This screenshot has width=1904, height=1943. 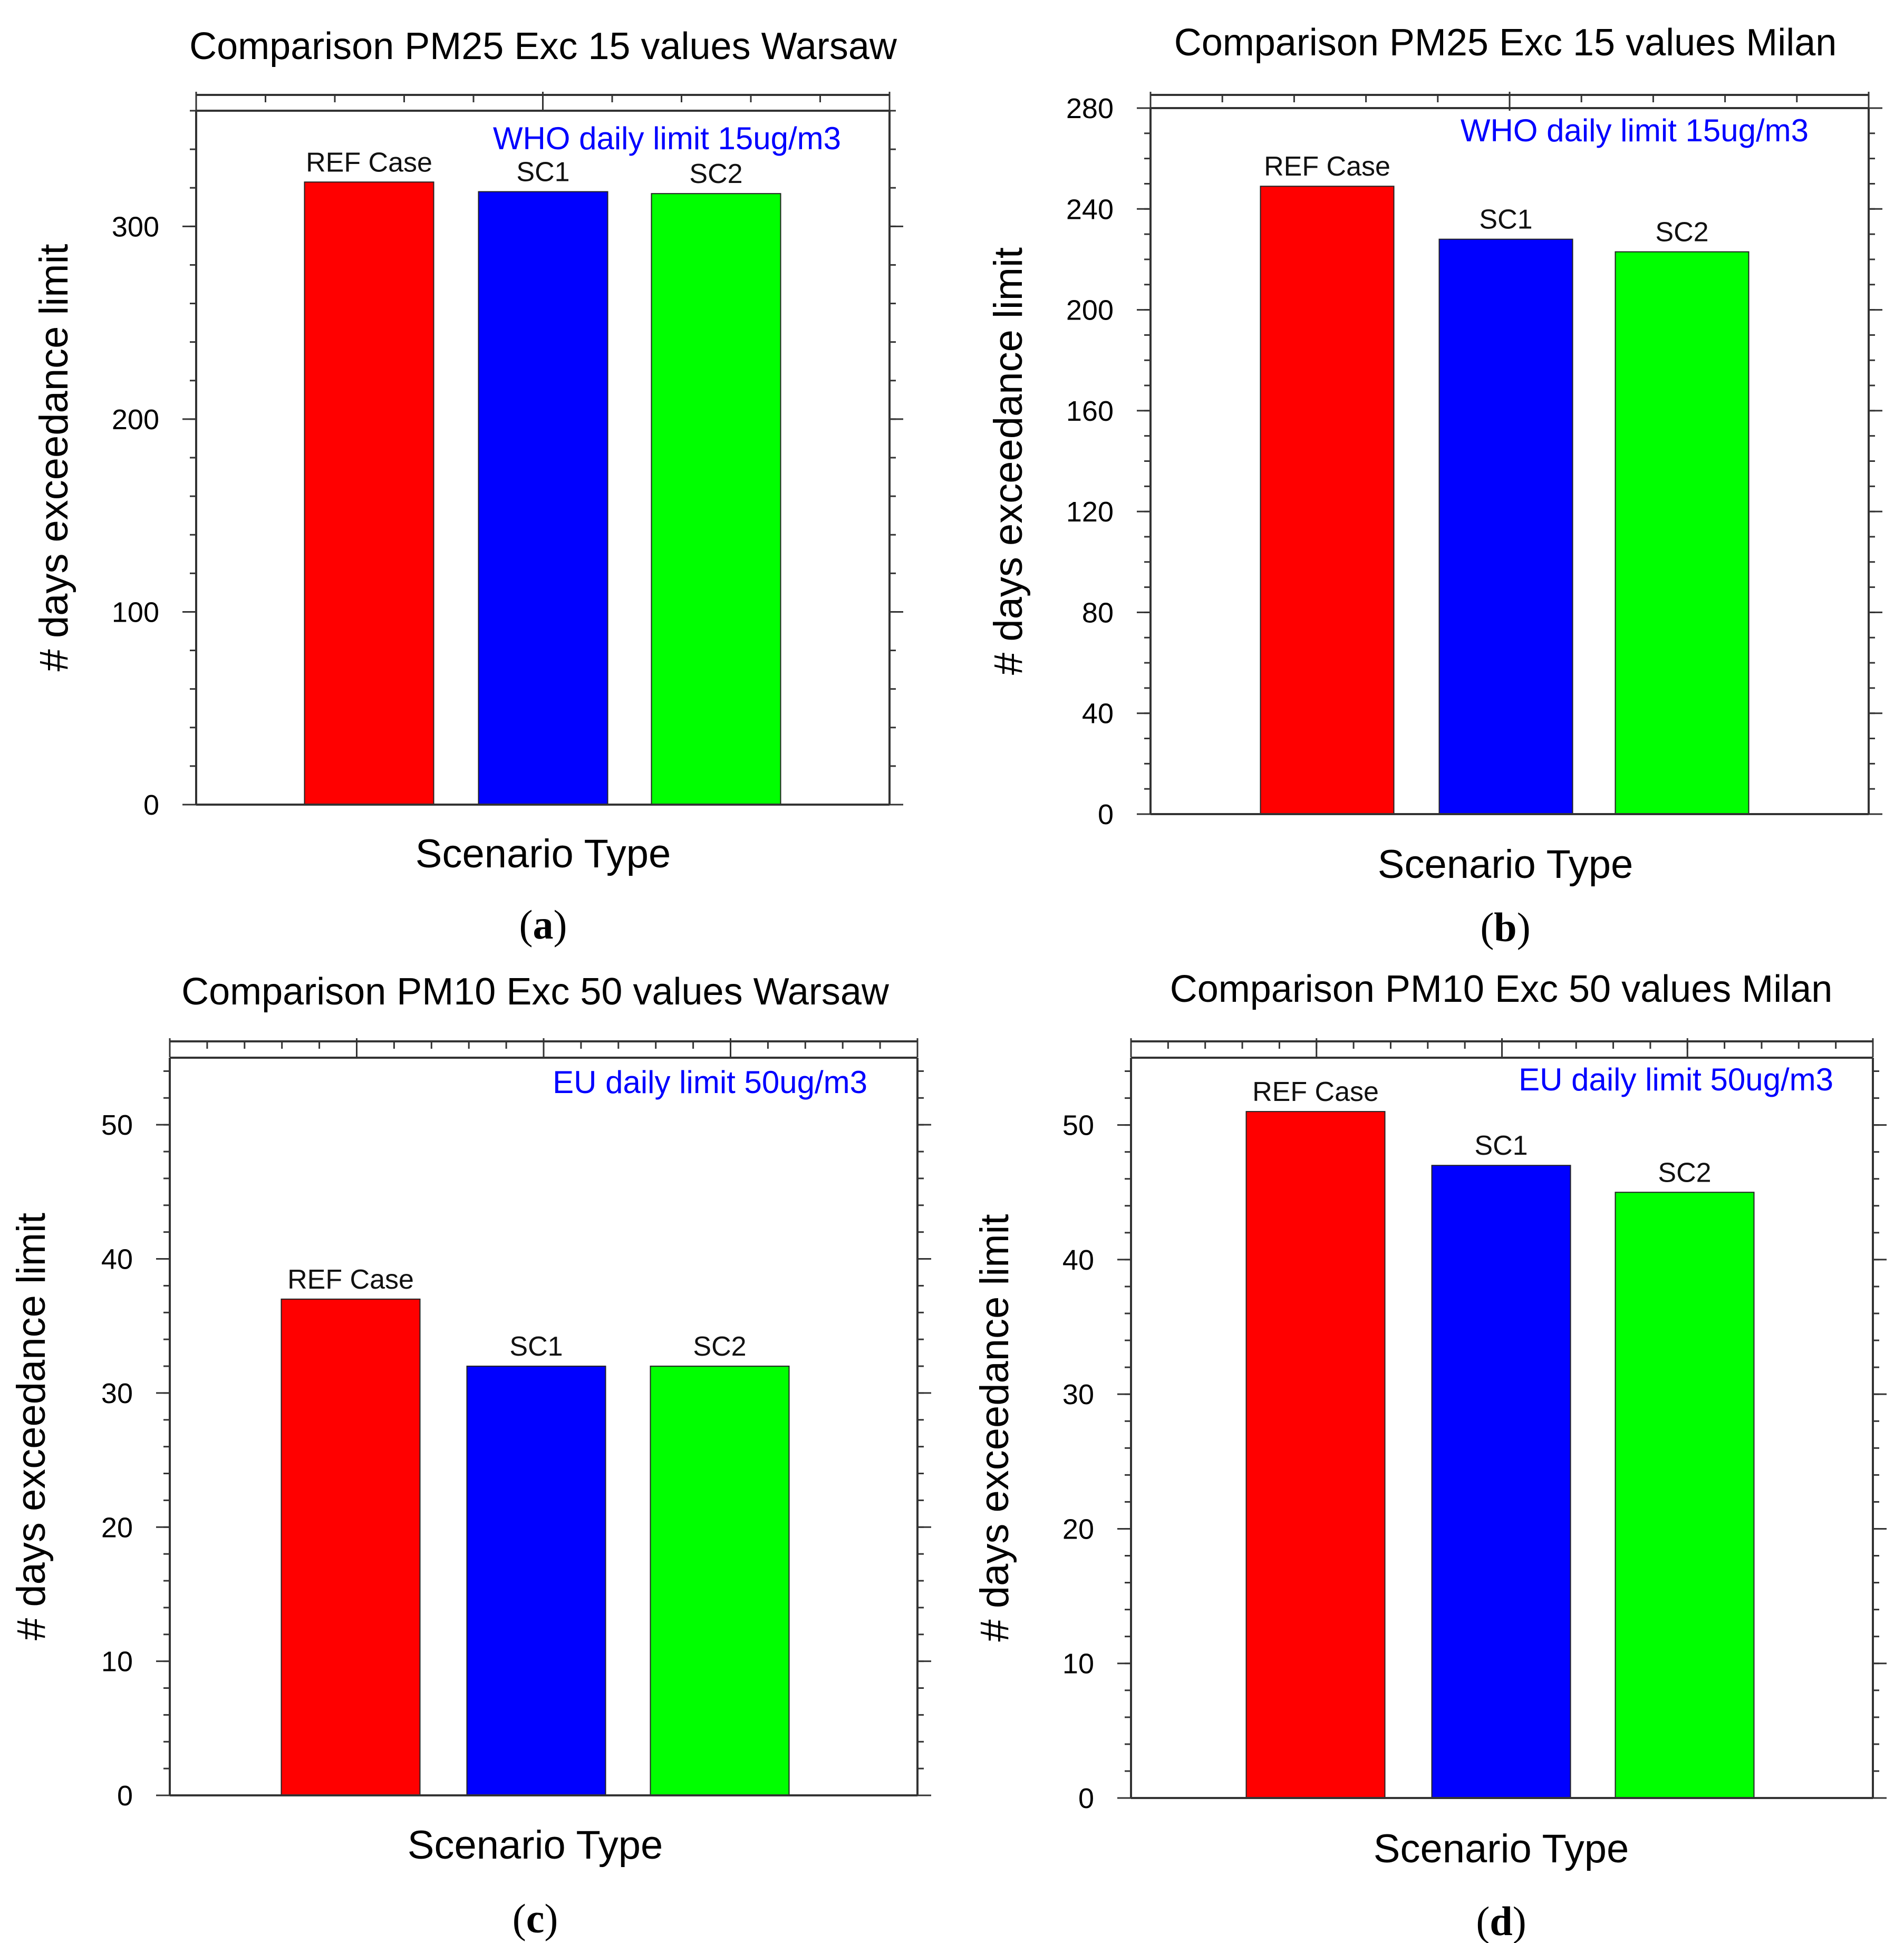 I want to click on chart-title: Comparison PM10 Exc 50 values Milan, so click(x=1501, y=989).